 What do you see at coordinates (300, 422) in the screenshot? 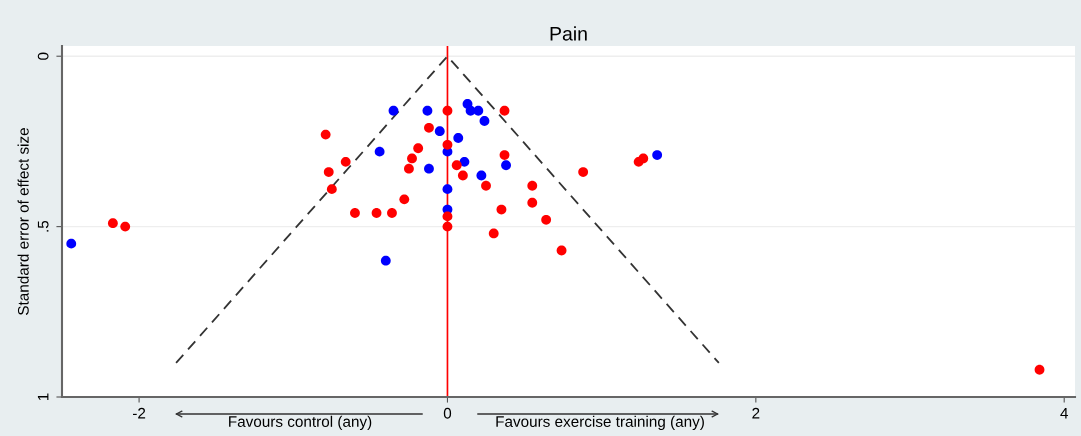
I see `text: Favours control (any)` at bounding box center [300, 422].